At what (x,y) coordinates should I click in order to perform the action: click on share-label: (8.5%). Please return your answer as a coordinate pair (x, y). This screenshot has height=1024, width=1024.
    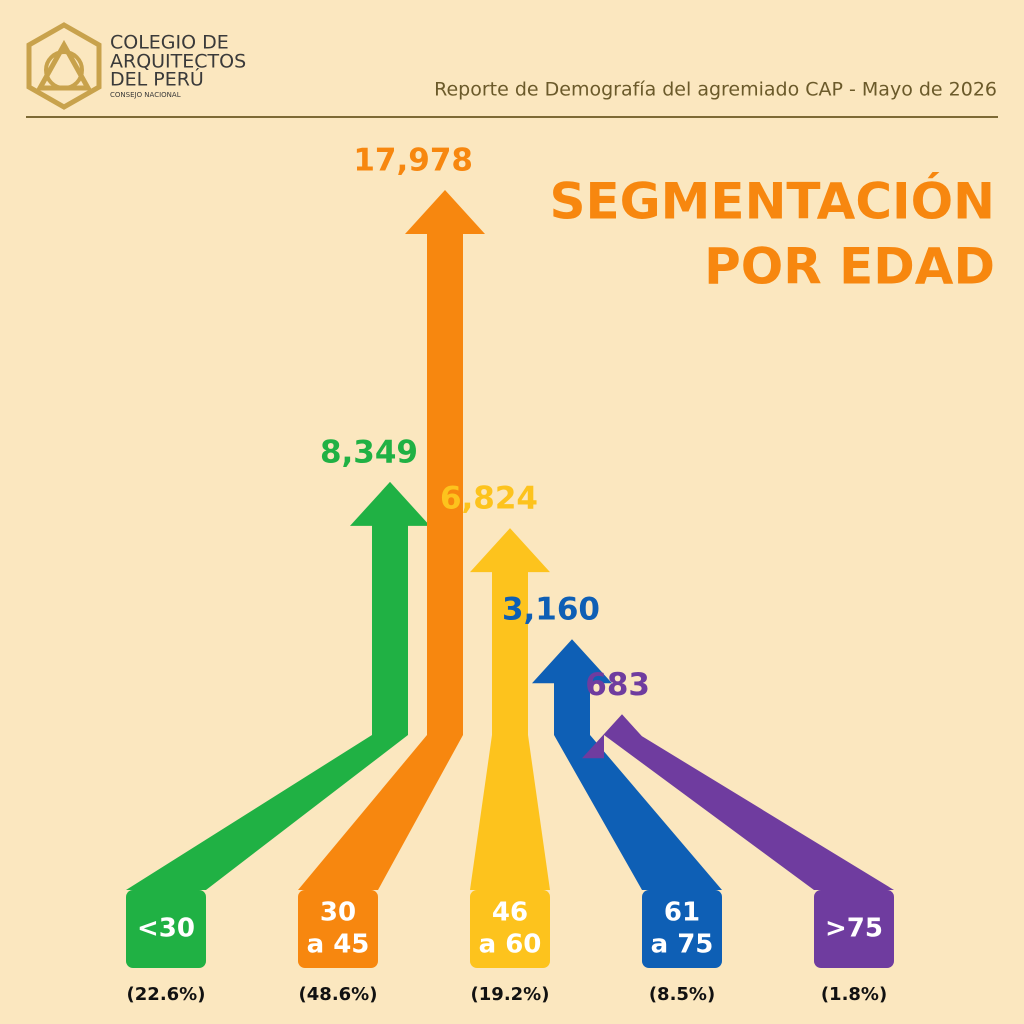
    Looking at the image, I should click on (682, 994).